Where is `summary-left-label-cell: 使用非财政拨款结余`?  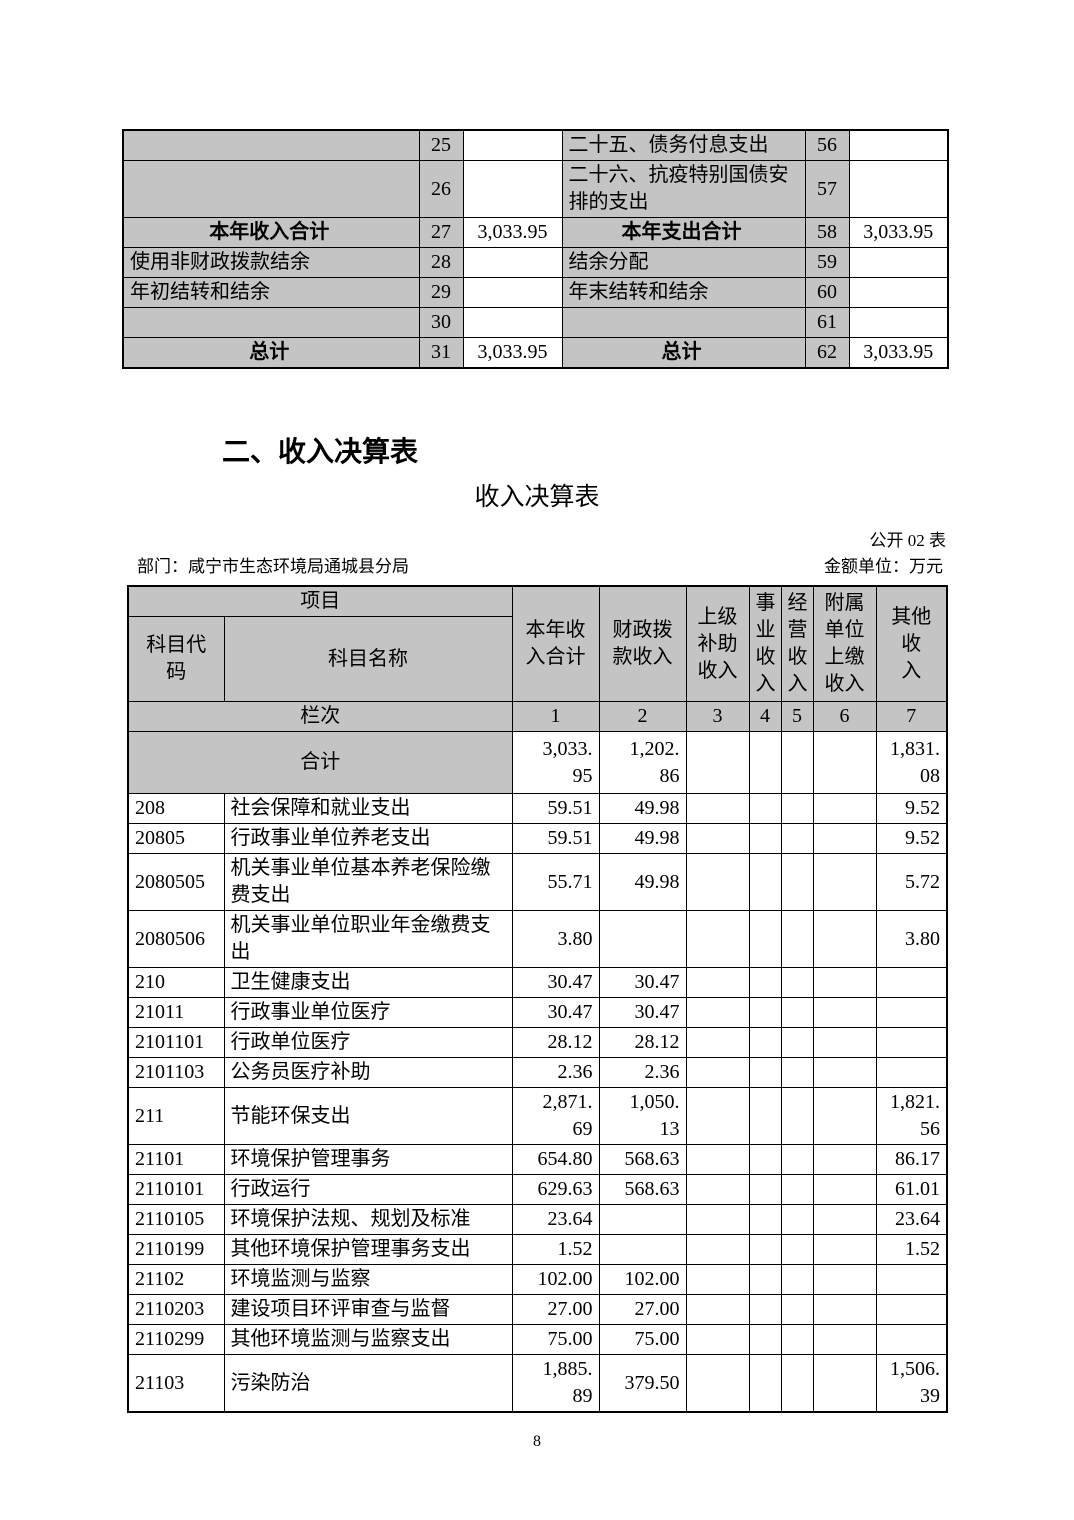
summary-left-label-cell: 使用非财政拨款结余 is located at coordinates (271, 262).